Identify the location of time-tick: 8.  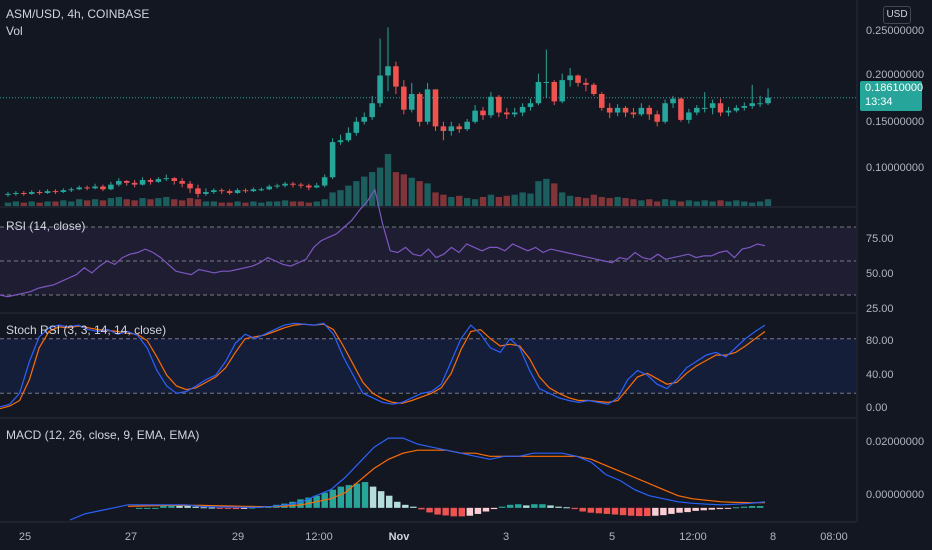
(773, 537).